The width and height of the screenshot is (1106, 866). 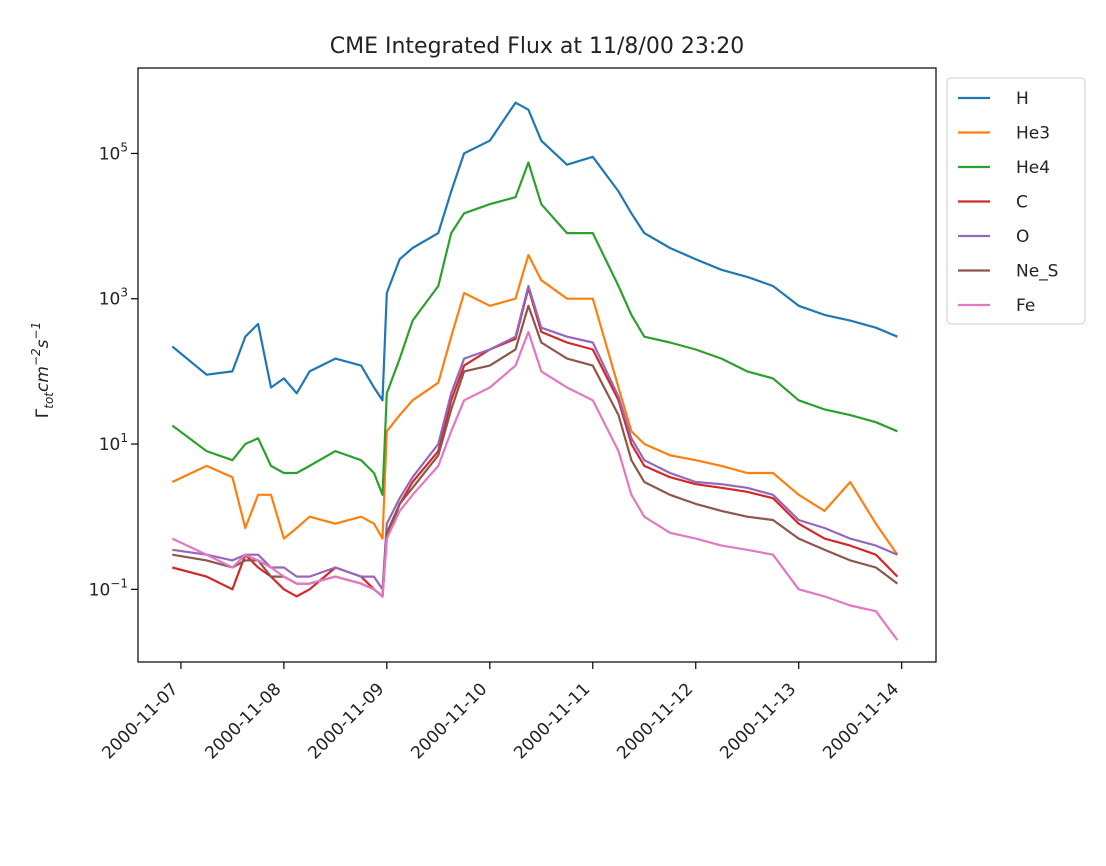 I want to click on x-tick-label: 2000-11-13, so click(x=758, y=721).